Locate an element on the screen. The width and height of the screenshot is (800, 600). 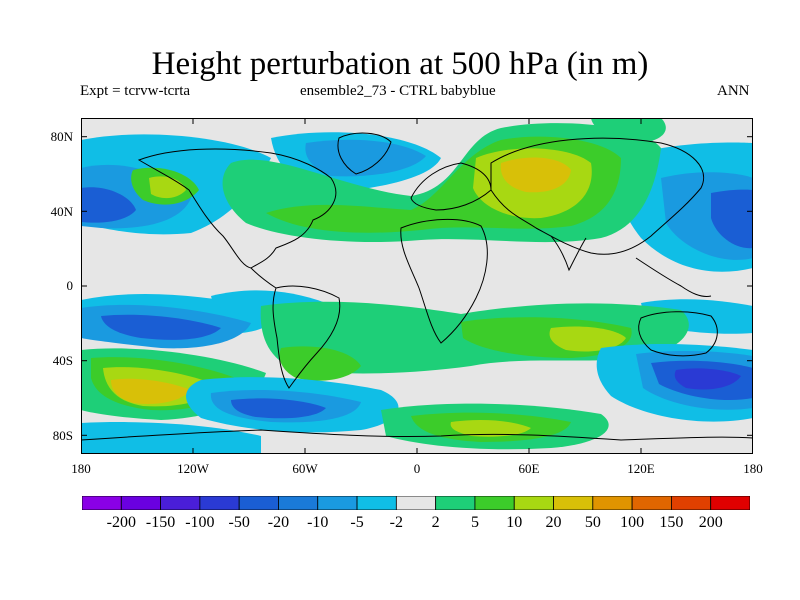
latitude-label-40s: 40S is located at coordinates (62, 360).